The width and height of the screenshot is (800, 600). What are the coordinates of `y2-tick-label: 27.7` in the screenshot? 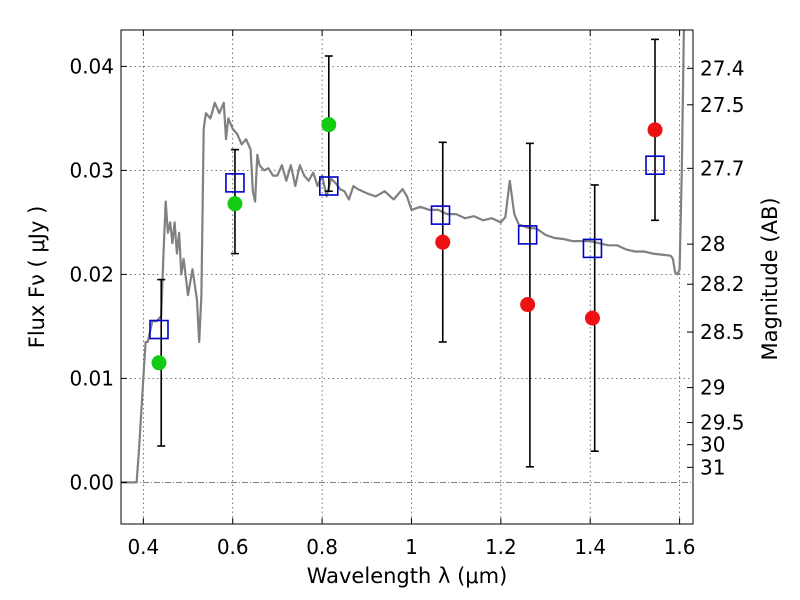 It's located at (722, 168).